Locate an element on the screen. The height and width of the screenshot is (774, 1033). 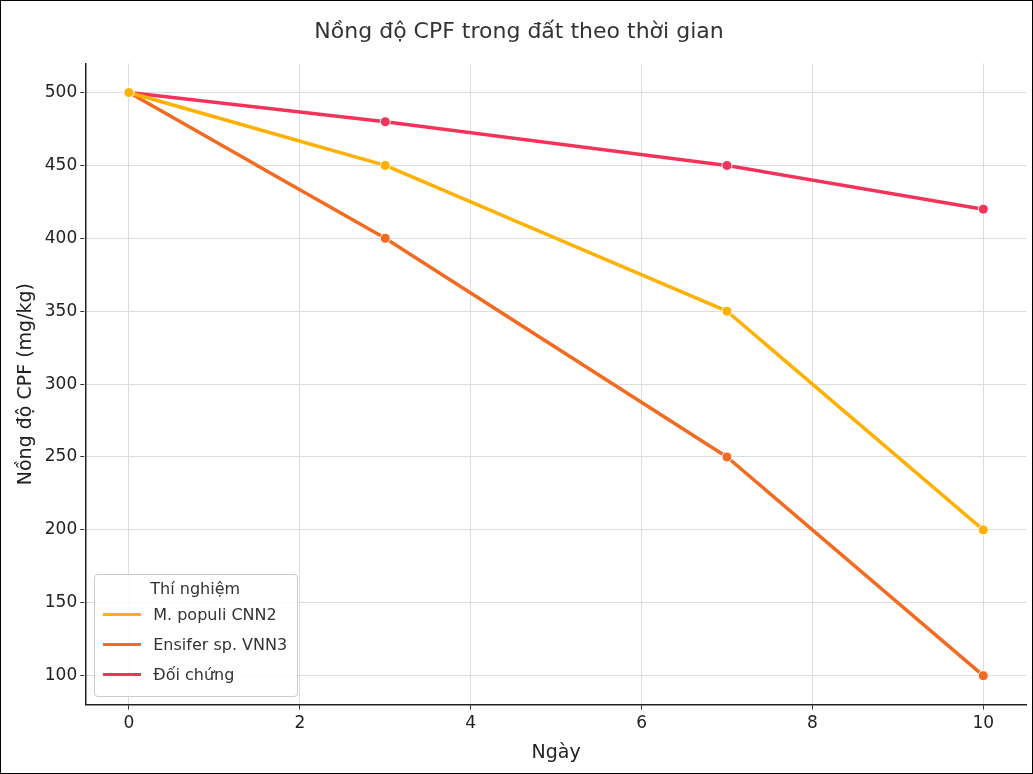
x-tick-label: 0 is located at coordinates (129, 722).